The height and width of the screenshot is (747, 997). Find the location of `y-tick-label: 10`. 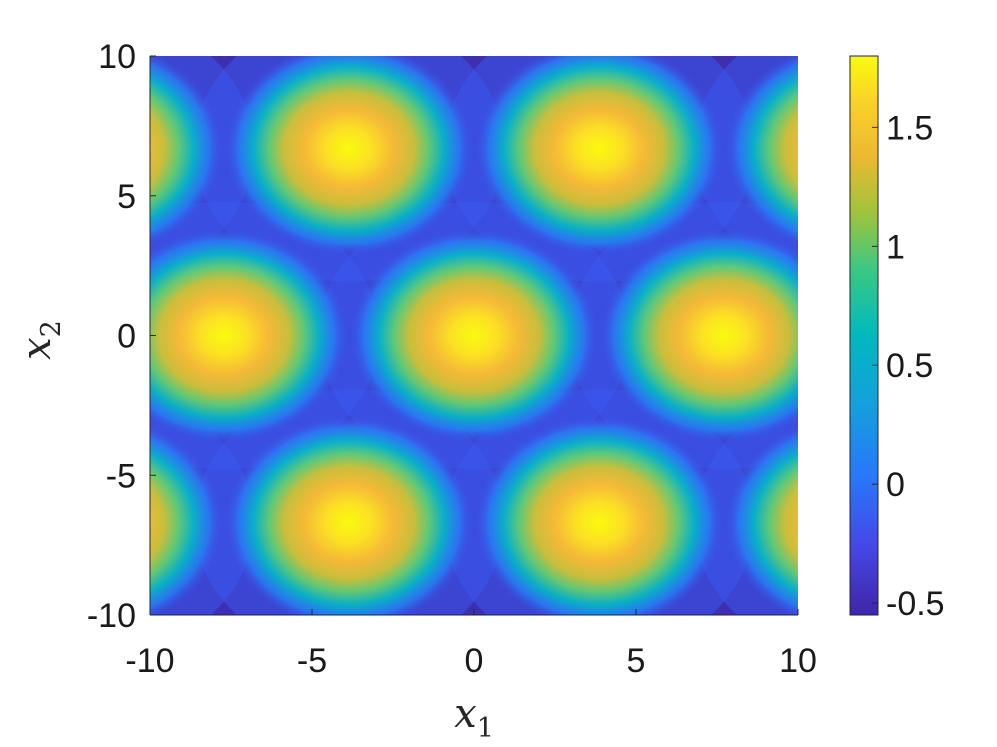

y-tick-label: 10 is located at coordinates (117, 57).